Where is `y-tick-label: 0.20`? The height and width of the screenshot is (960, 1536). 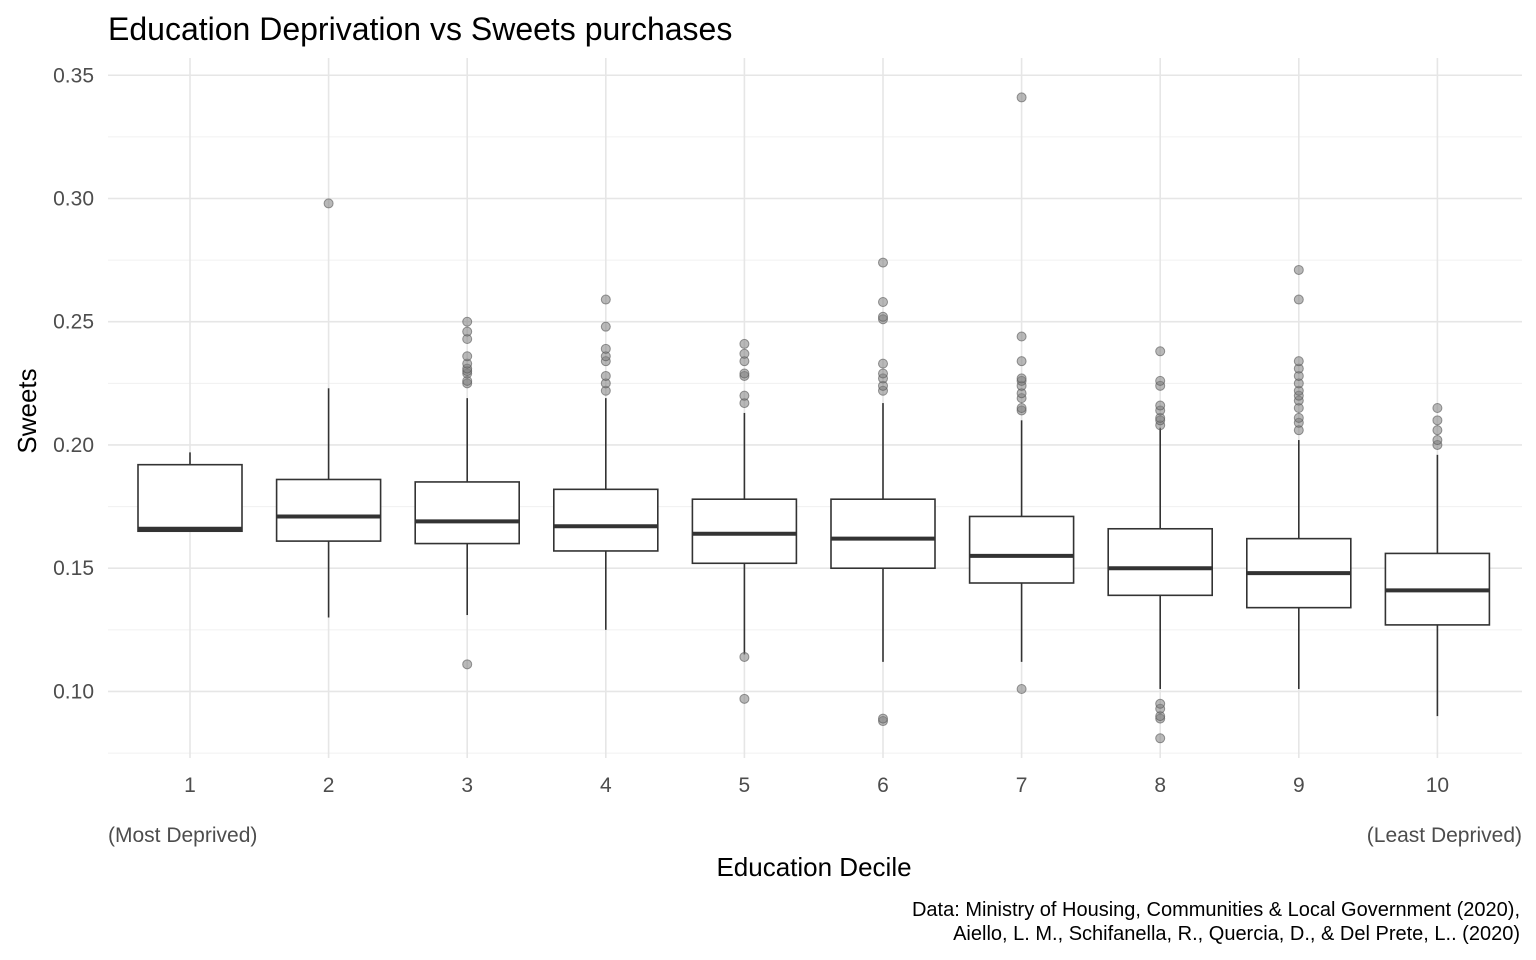 y-tick-label: 0.20 is located at coordinates (73, 445).